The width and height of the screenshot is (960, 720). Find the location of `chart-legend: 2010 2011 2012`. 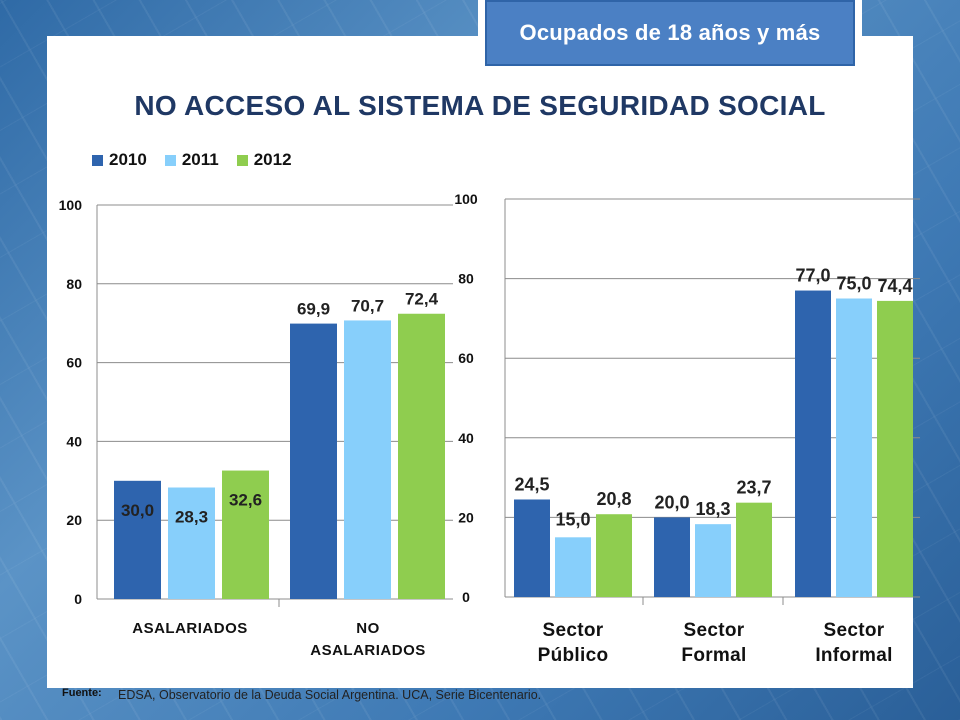

chart-legend: 2010 2011 2012 is located at coordinates (192, 160).